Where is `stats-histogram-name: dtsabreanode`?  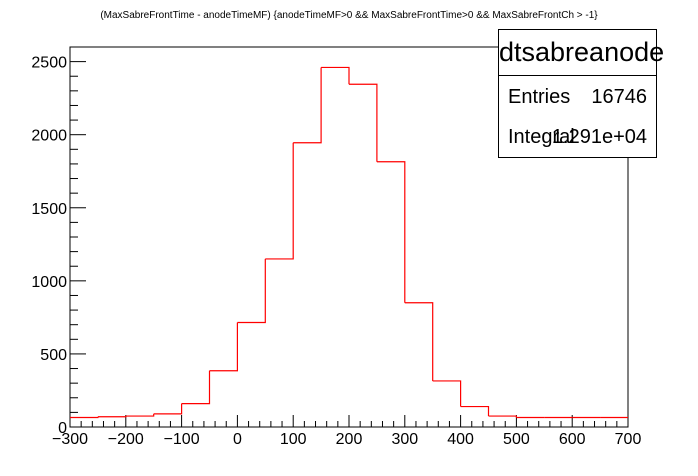 stats-histogram-name: dtsabreanode is located at coordinates (581, 53).